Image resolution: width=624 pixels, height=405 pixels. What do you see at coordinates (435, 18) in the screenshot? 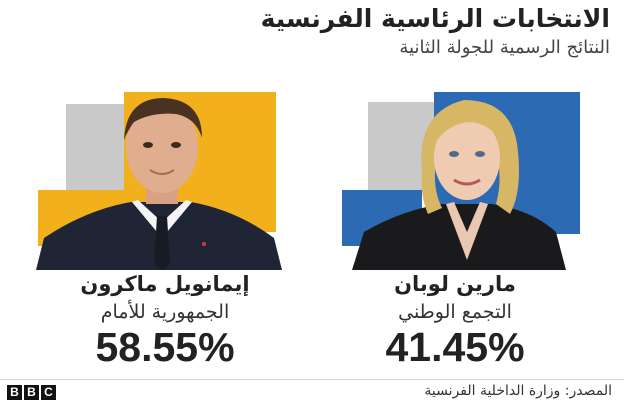
I see `chart-title: الانتخابات الرئاسية الفرنسية` at bounding box center [435, 18].